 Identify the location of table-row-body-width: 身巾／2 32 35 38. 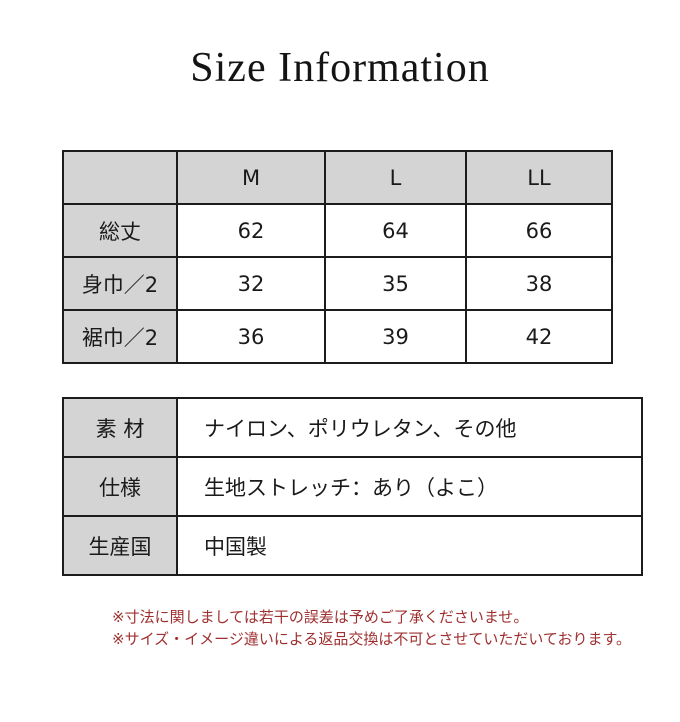
(337, 283).